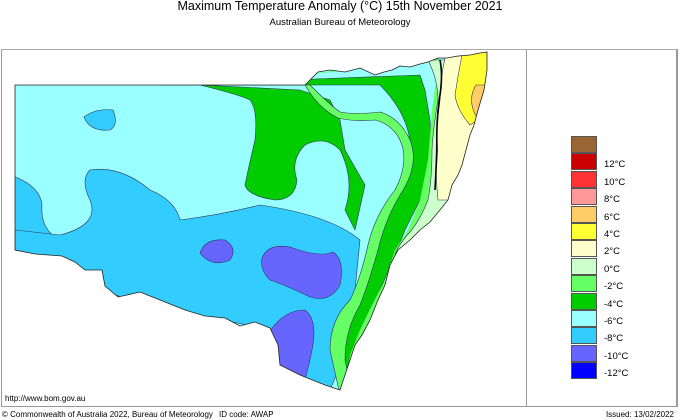 This screenshot has width=680, height=420. What do you see at coordinates (246, 414) in the screenshot?
I see `id-code: ID code: AWAP` at bounding box center [246, 414].